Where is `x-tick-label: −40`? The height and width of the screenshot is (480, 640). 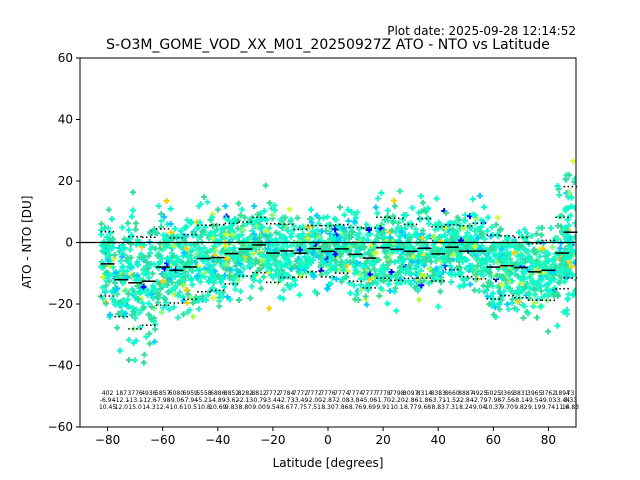
x-tick-label: −40 is located at coordinates (217, 440).